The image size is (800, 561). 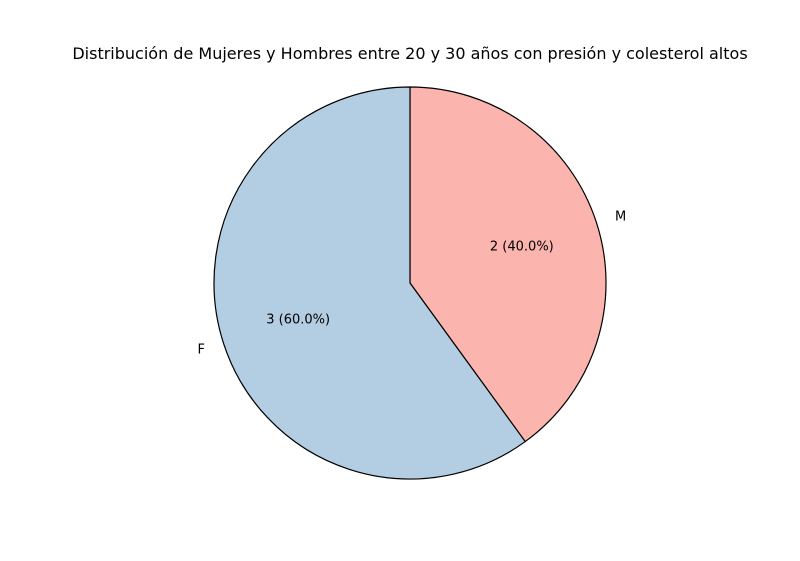 I want to click on slice-label-m: M, so click(x=620, y=216).